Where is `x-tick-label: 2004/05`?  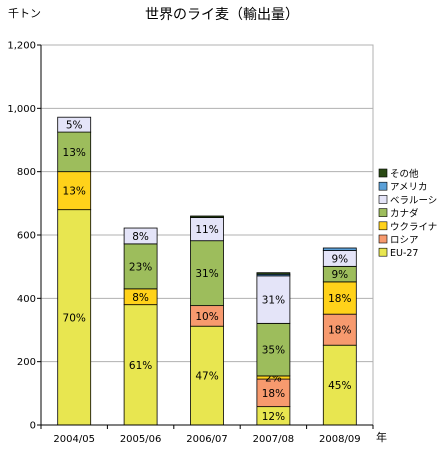 x-tick-label: 2004/05 is located at coordinates (74, 439).